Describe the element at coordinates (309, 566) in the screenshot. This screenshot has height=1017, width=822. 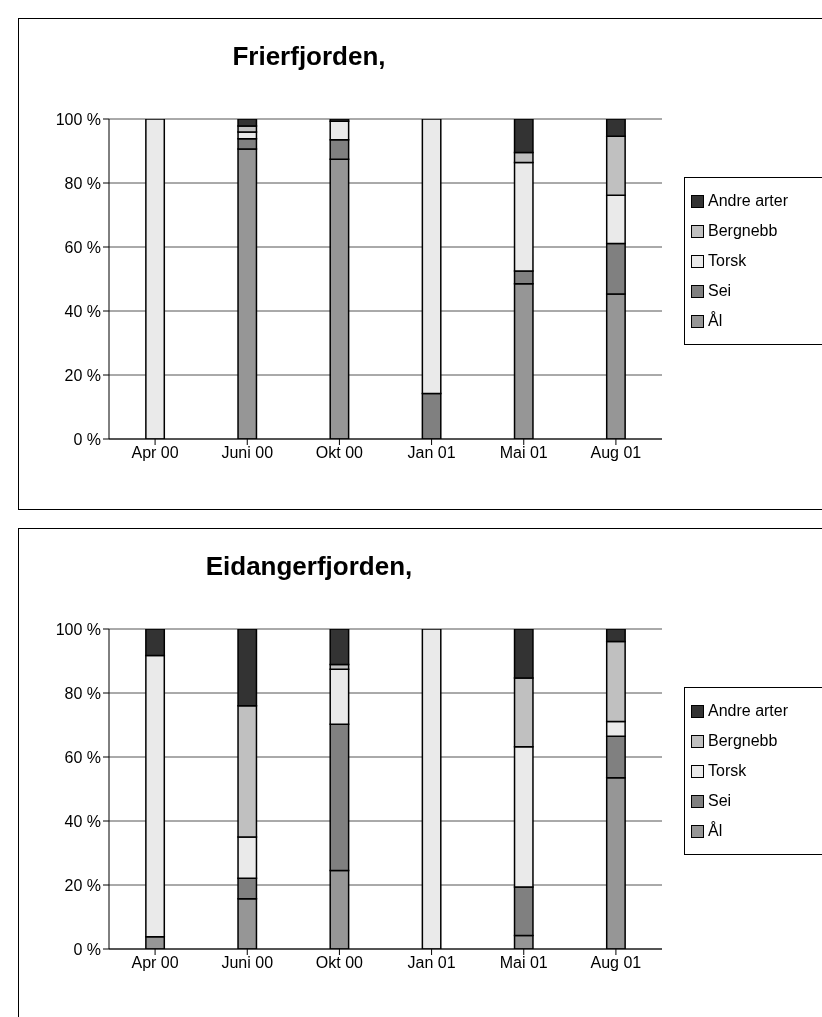
I see `chart-title: Eidangerfjorden,` at that location.